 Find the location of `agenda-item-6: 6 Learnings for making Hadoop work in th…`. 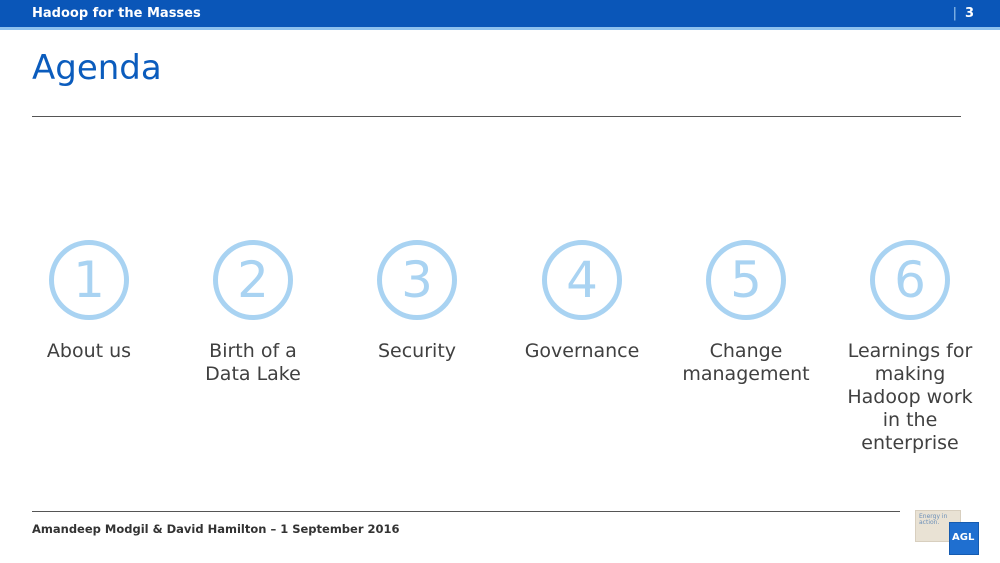

agenda-item-6: 6 Learnings for making Hadoop work in th… is located at coordinates (910, 347).